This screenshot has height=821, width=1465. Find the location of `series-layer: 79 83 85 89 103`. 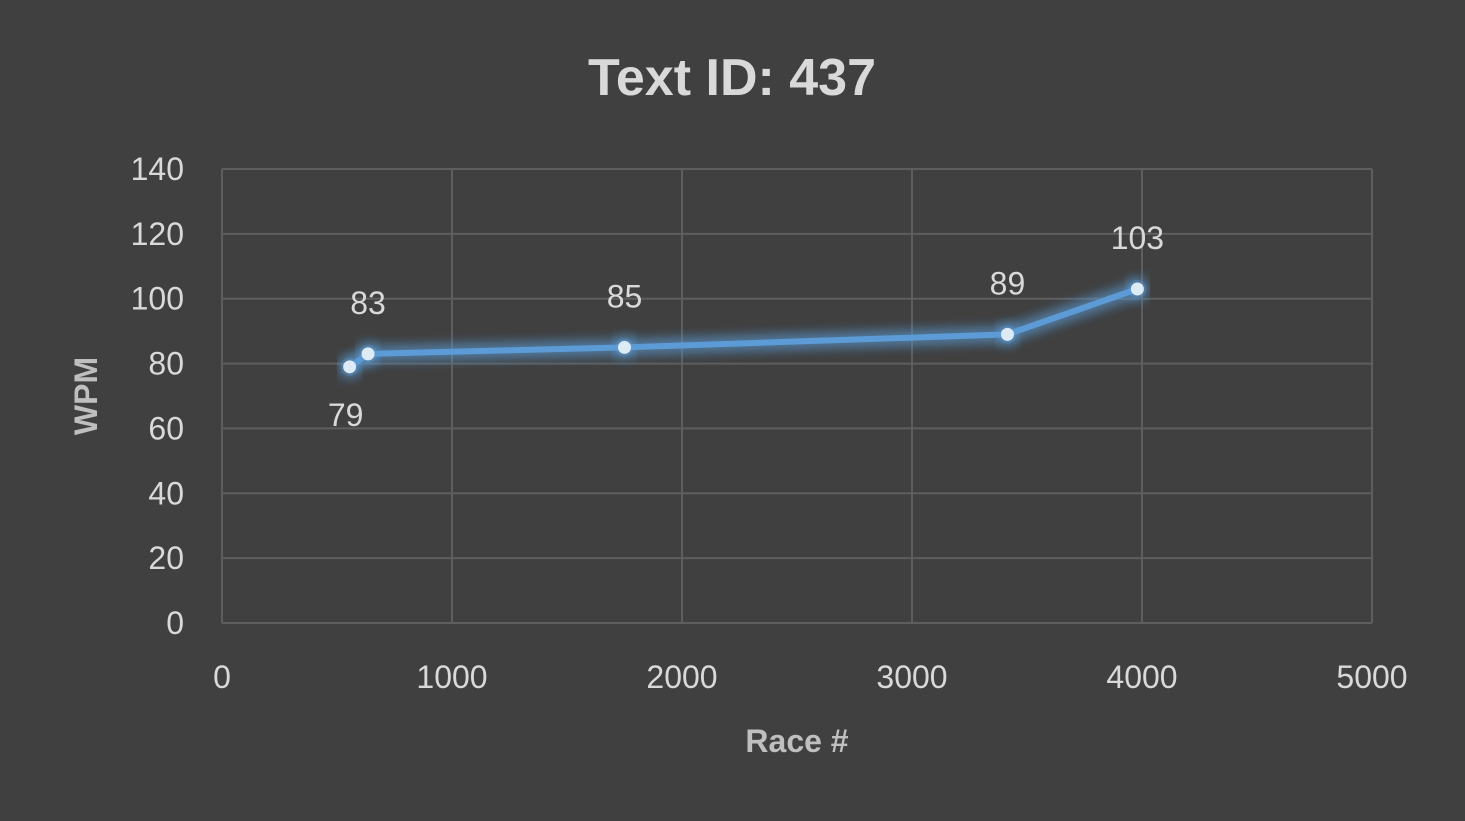

series-layer: 79 83 85 89 103 is located at coordinates (746, 326).